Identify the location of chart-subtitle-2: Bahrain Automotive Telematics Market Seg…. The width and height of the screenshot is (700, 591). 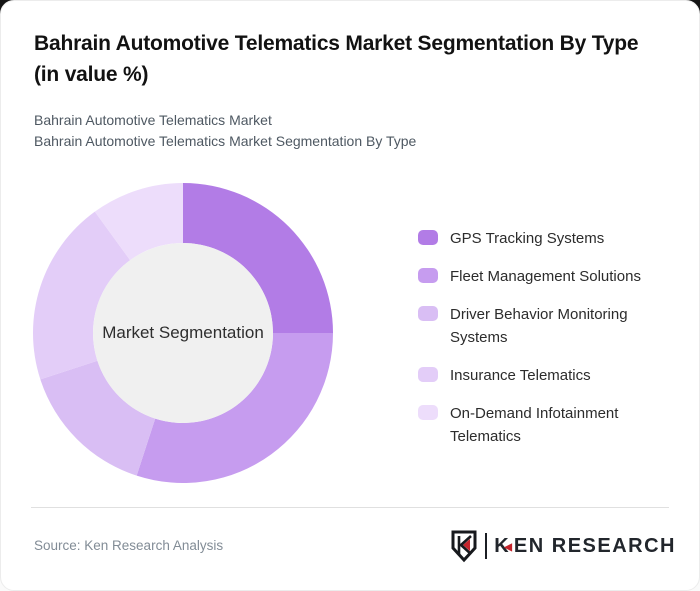
(225, 141).